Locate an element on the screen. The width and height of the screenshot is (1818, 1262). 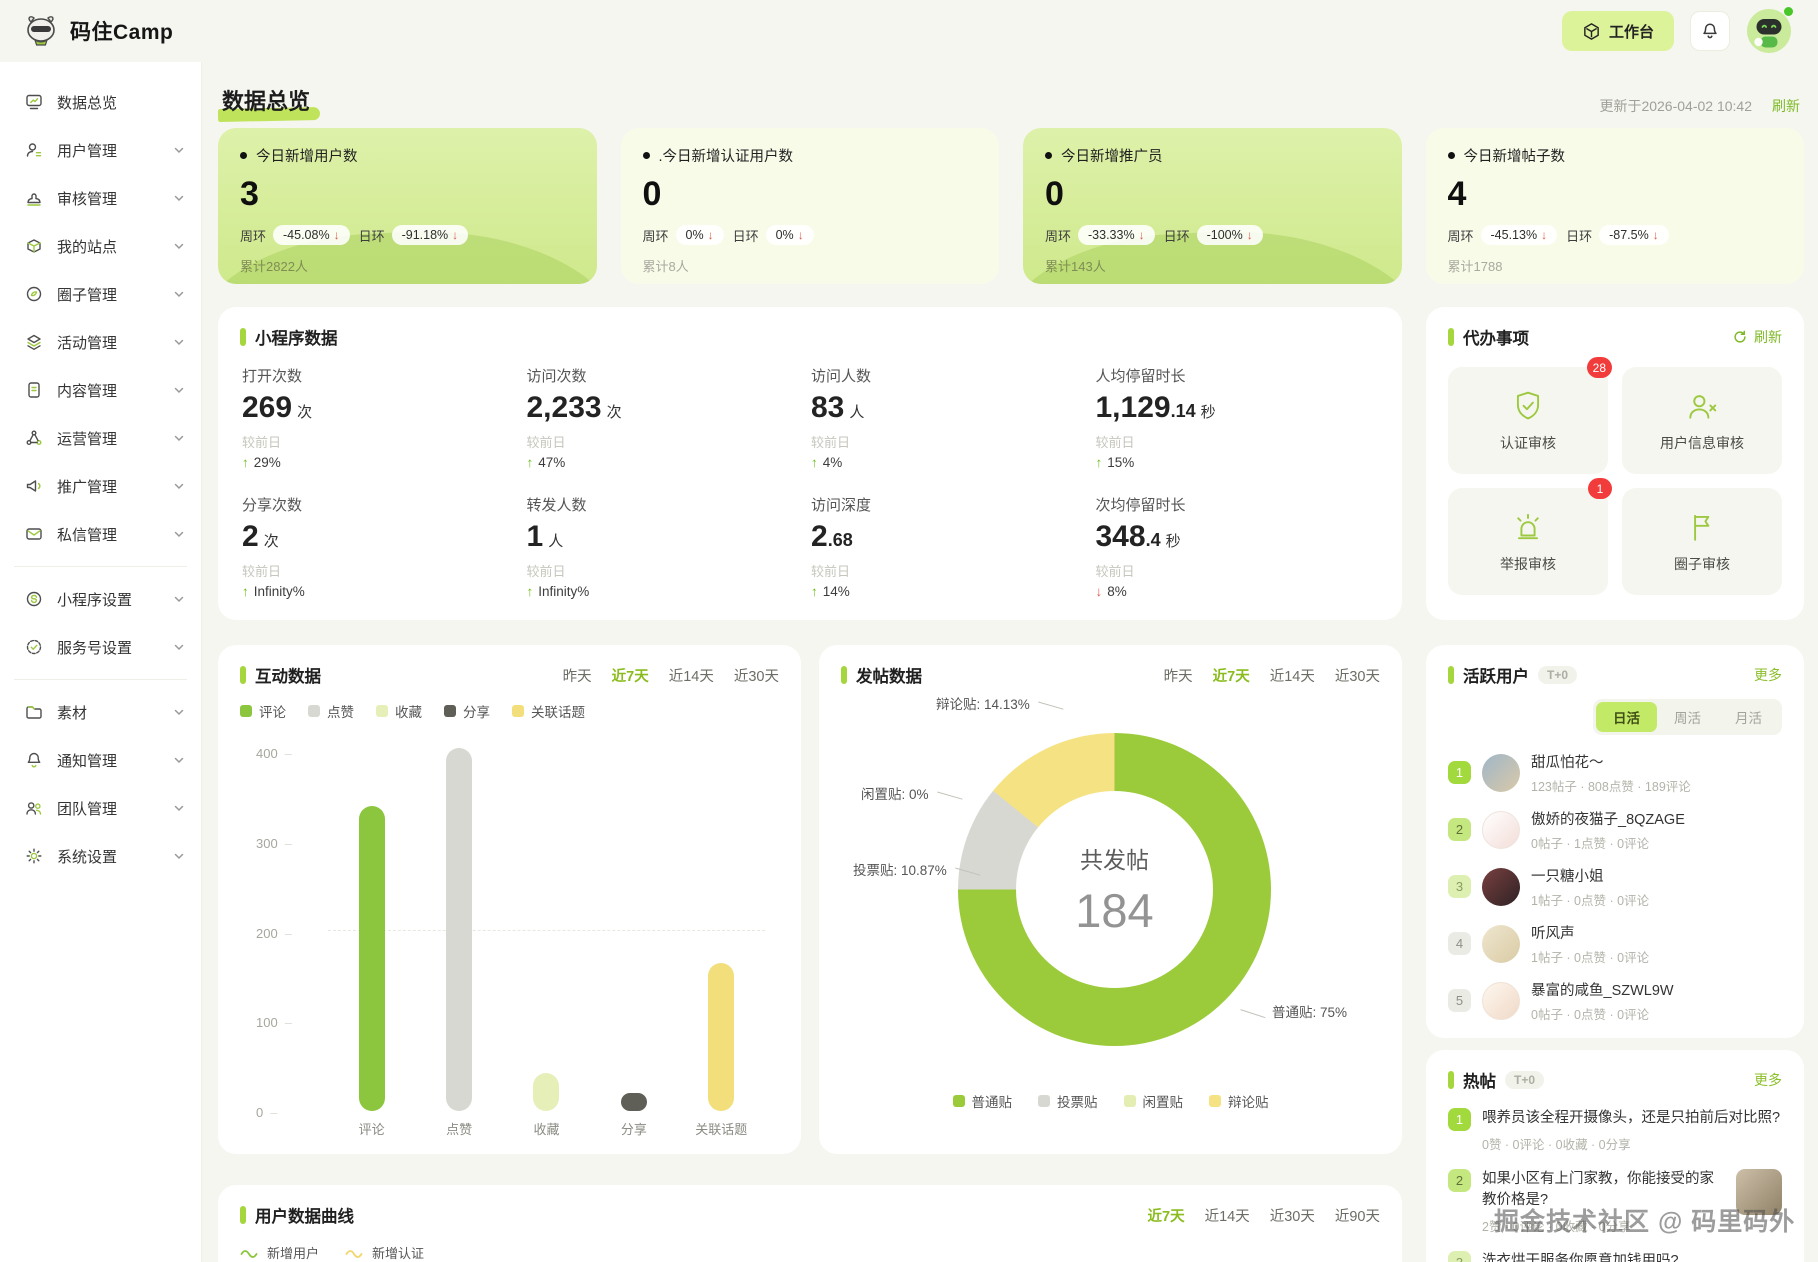
callout-idle-posts: 闲置贴: 0% is located at coordinates (911, 793).